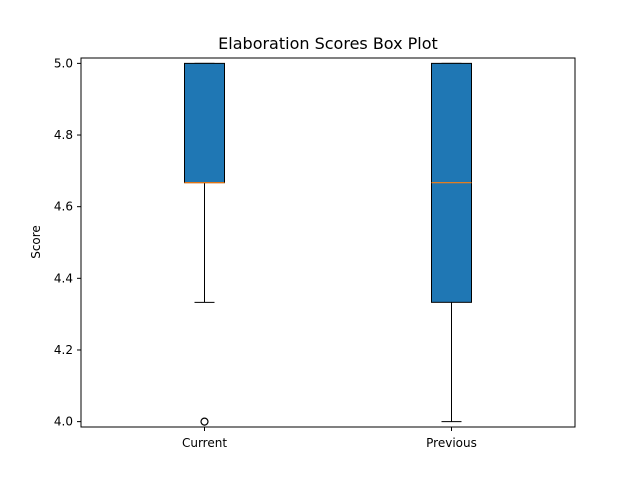 This screenshot has width=640, height=480. I want to click on x-tick-label-1: Previous, so click(451, 443).